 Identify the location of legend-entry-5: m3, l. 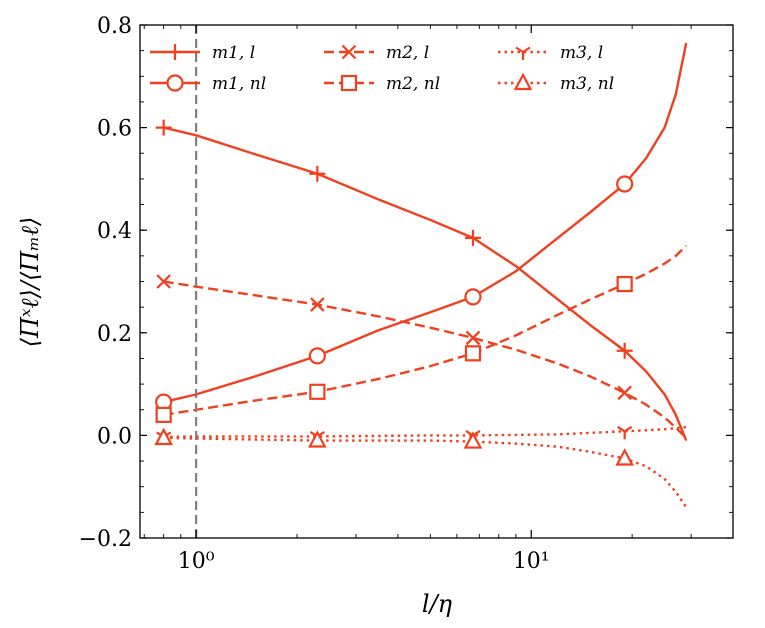
(550, 53).